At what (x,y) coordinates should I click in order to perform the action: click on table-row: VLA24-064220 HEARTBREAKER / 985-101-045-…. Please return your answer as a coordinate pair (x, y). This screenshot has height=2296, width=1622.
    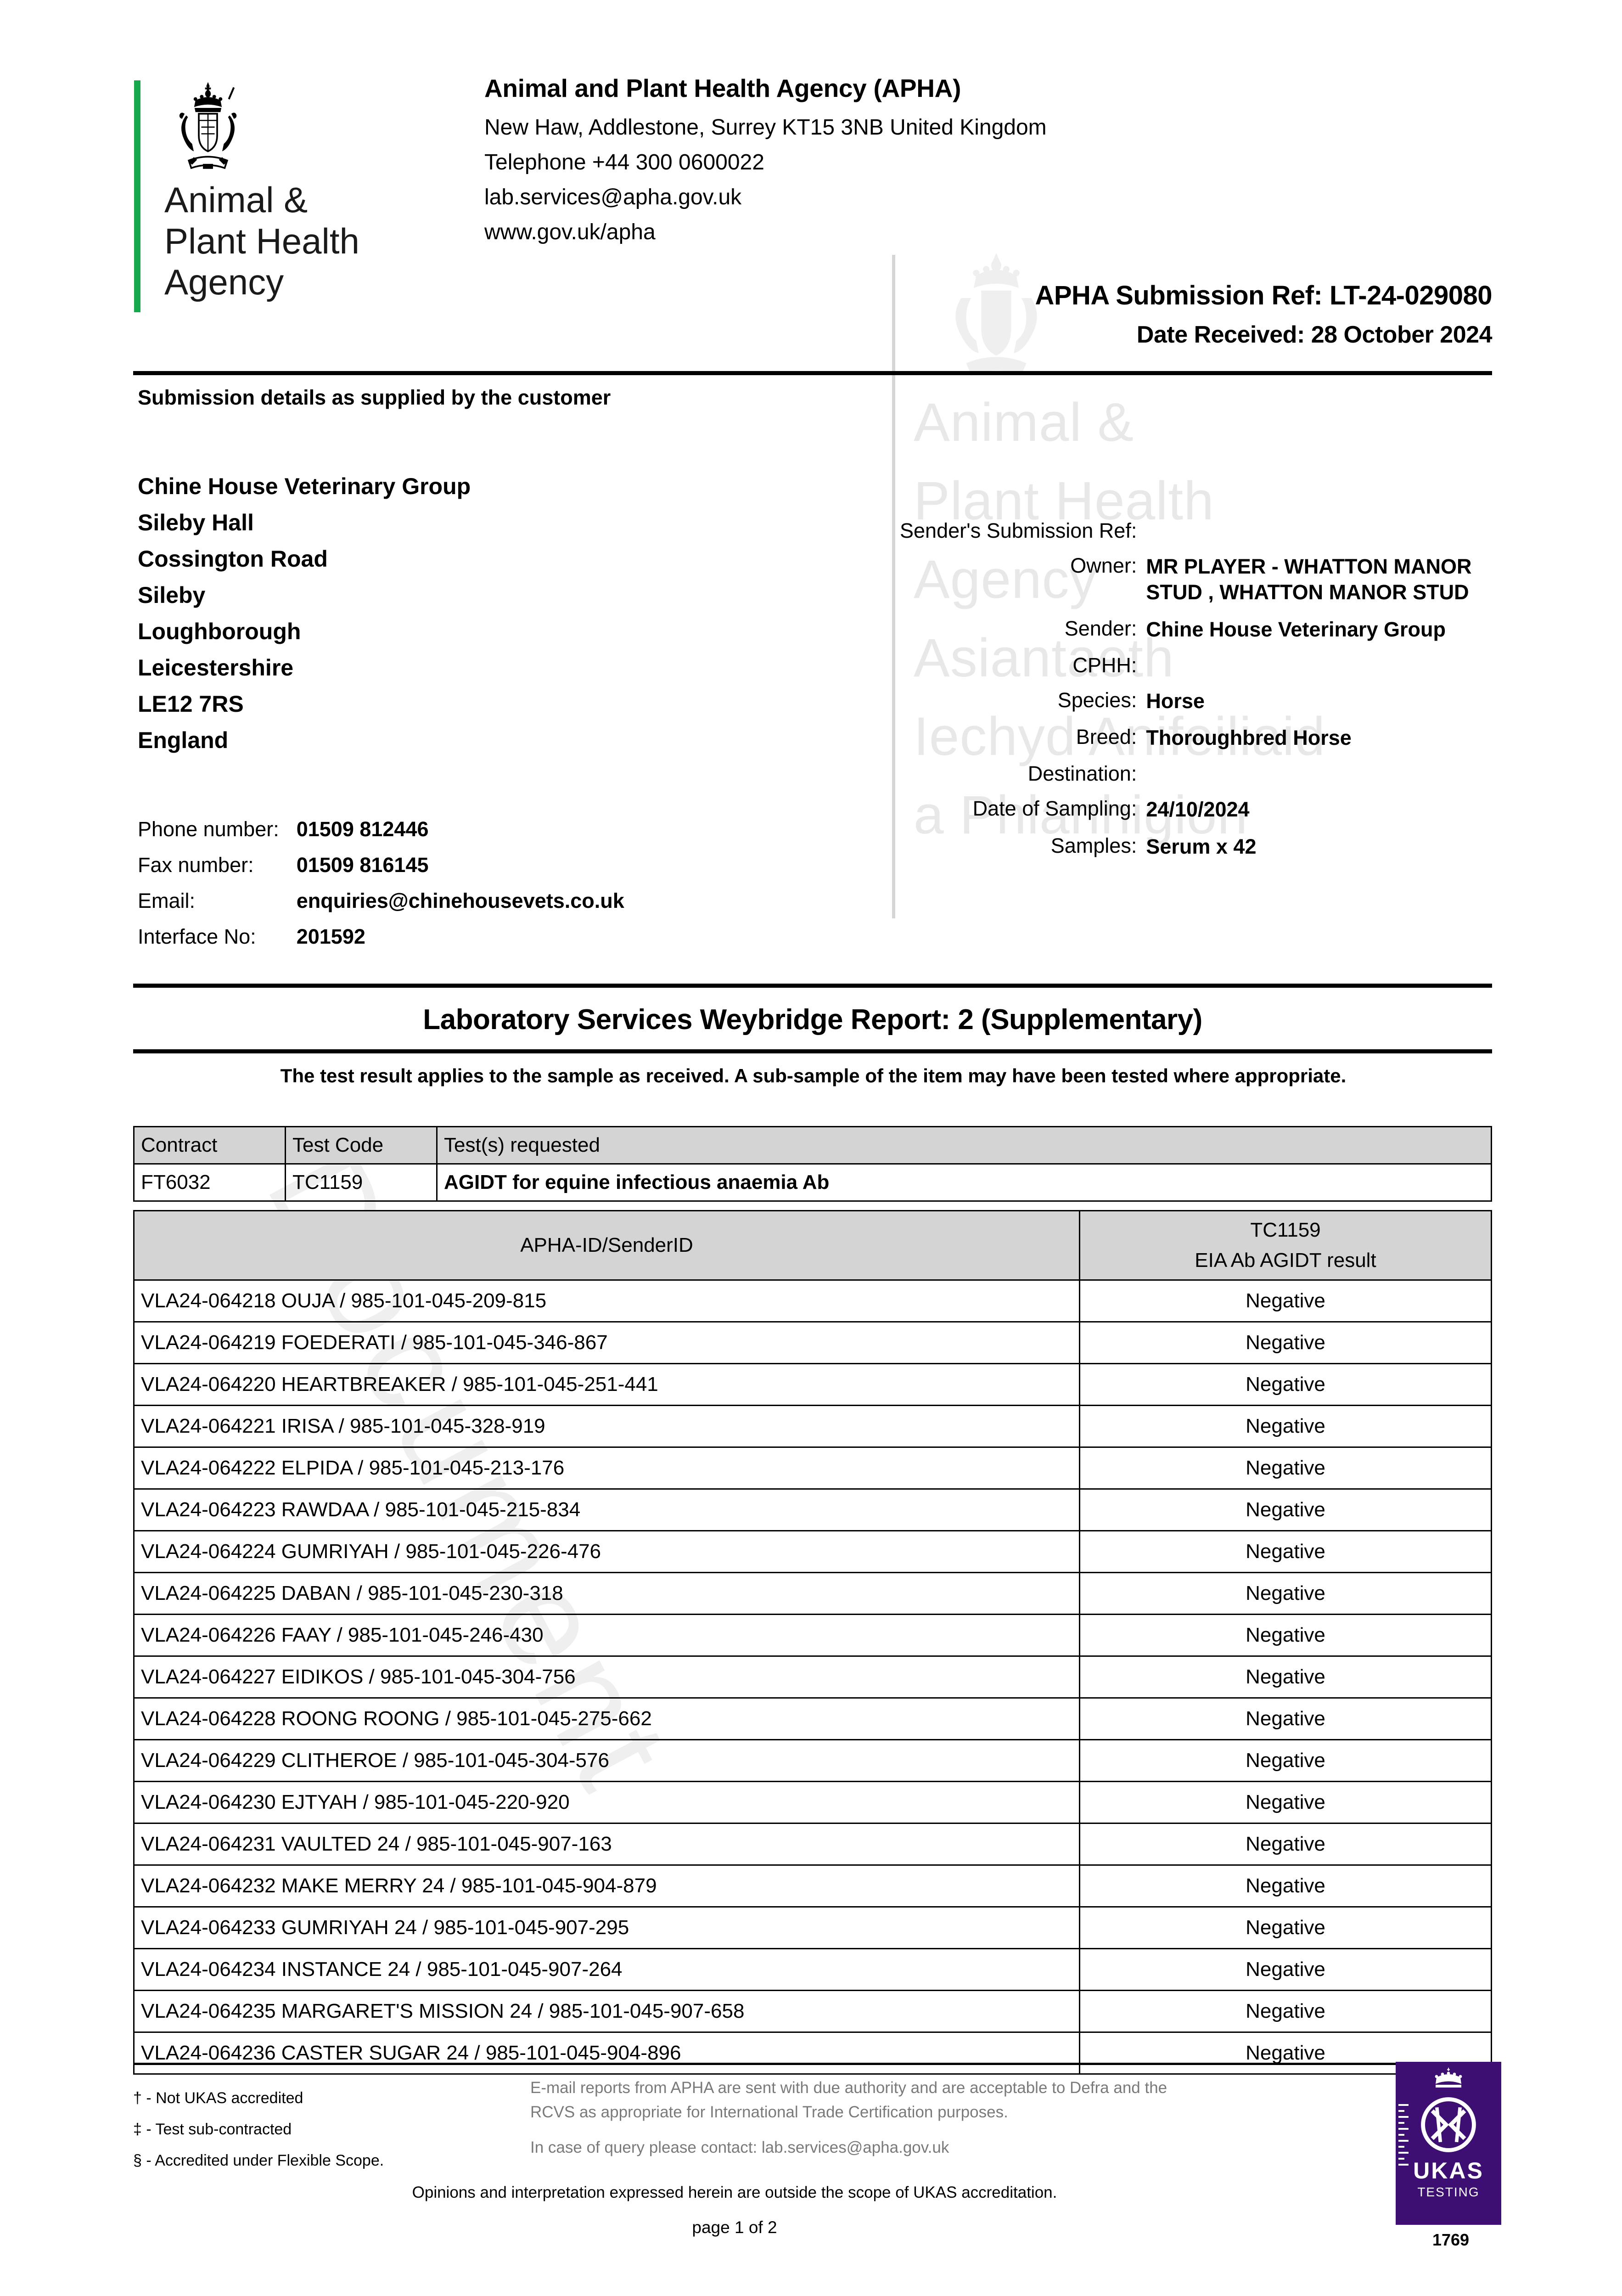
    Looking at the image, I should click on (813, 1384).